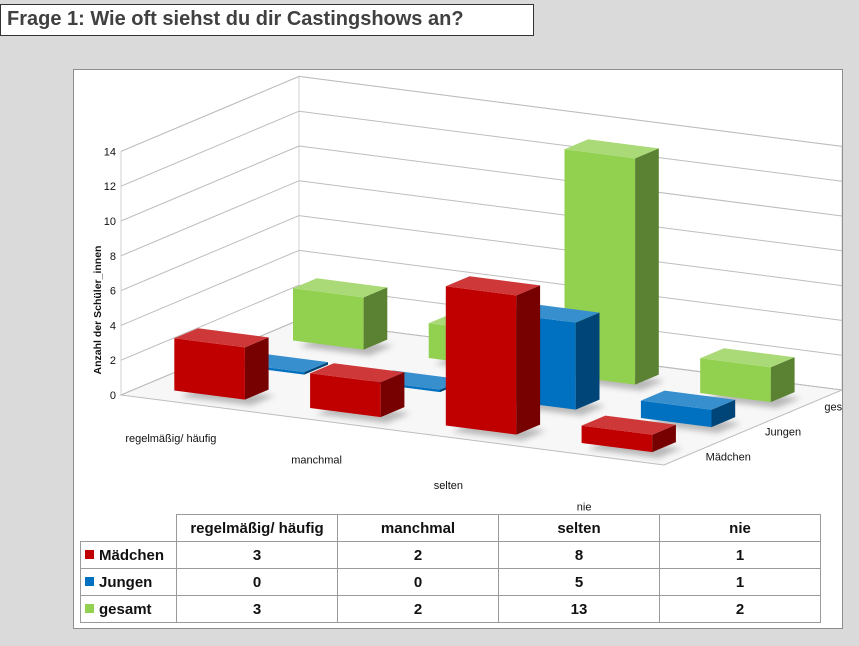 The width and height of the screenshot is (859, 646). What do you see at coordinates (113, 257) in the screenshot?
I see `y-tick-label: 8` at bounding box center [113, 257].